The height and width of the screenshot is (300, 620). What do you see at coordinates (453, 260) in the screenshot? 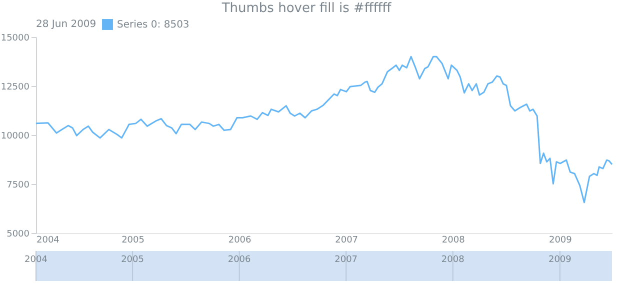
I see `x2-tick-label: 2008` at bounding box center [453, 260].